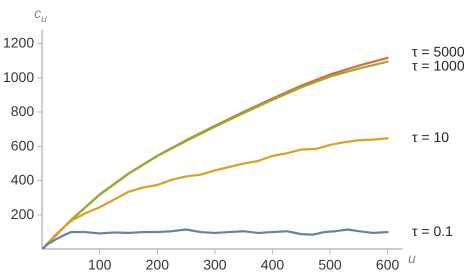 The width and height of the screenshot is (474, 277). I want to click on x-tick-label: 200, so click(158, 264).